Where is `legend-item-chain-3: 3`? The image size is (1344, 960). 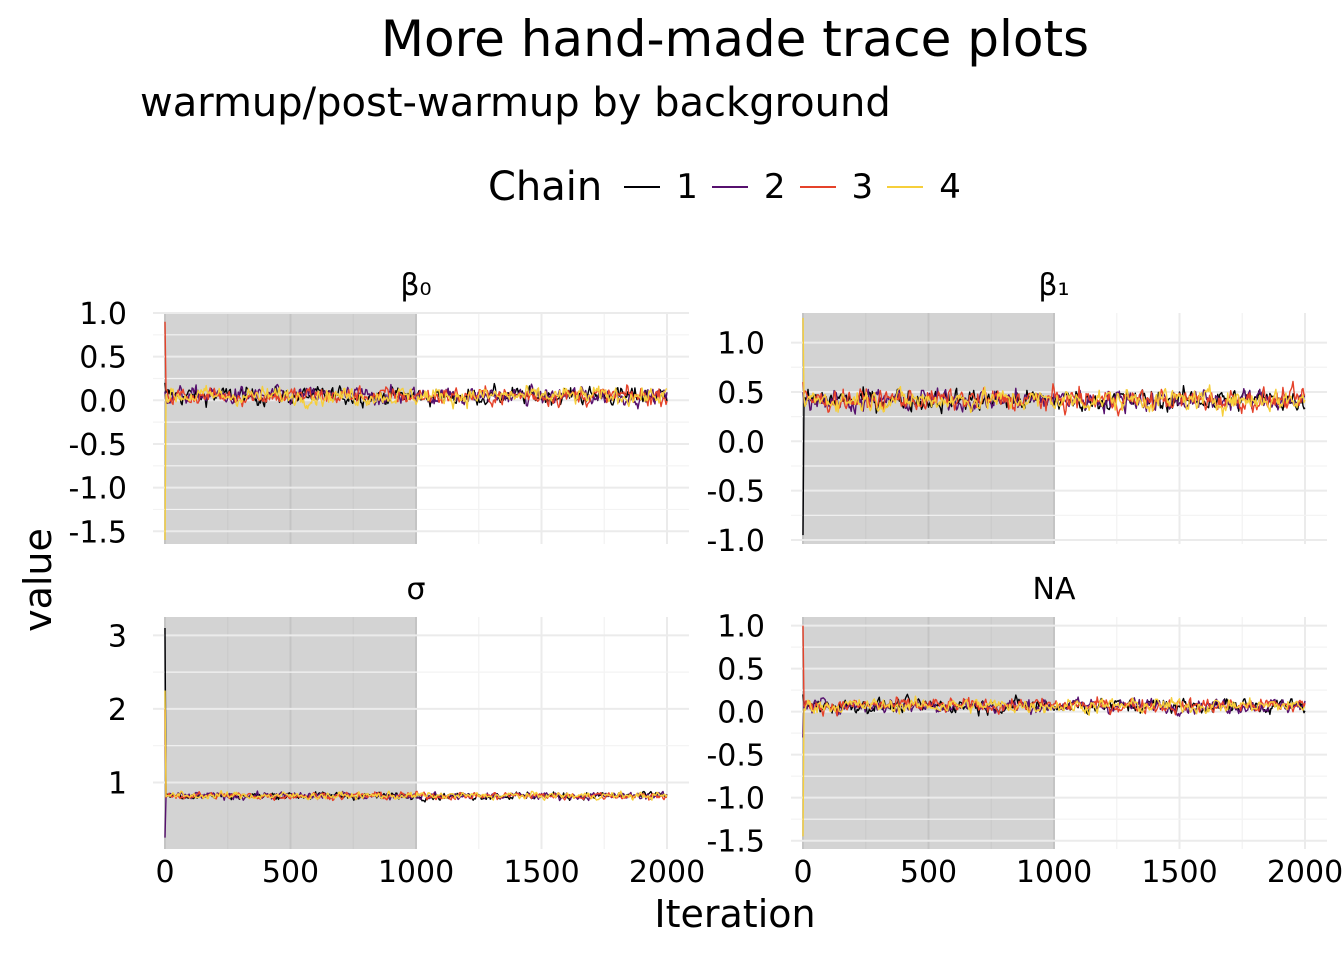
legend-item-chain-3: 3 is located at coordinates (836, 187).